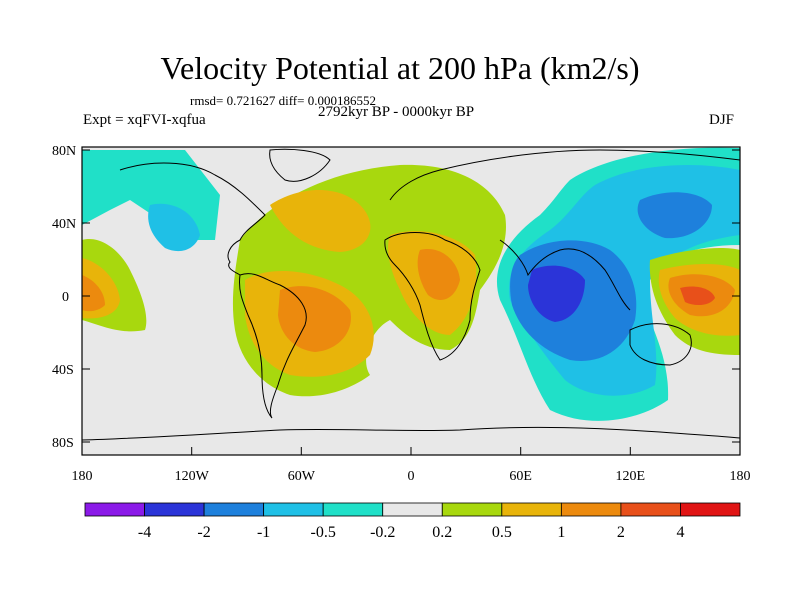  I want to click on stats-text: rmsd= 0.721627 diff= 0.000186552, so click(283, 100).